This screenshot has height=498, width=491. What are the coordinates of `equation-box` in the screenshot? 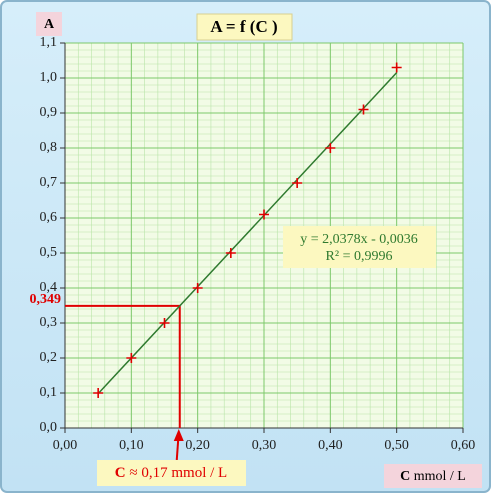 It's located at (359, 247).